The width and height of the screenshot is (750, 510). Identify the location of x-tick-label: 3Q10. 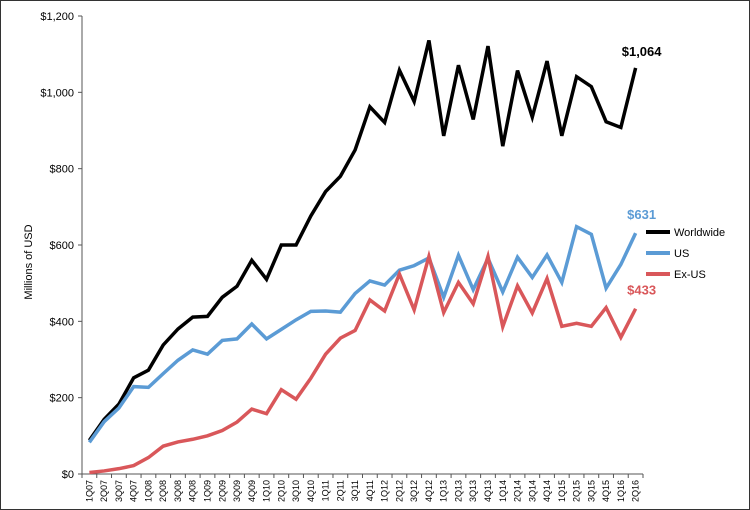
(296, 491).